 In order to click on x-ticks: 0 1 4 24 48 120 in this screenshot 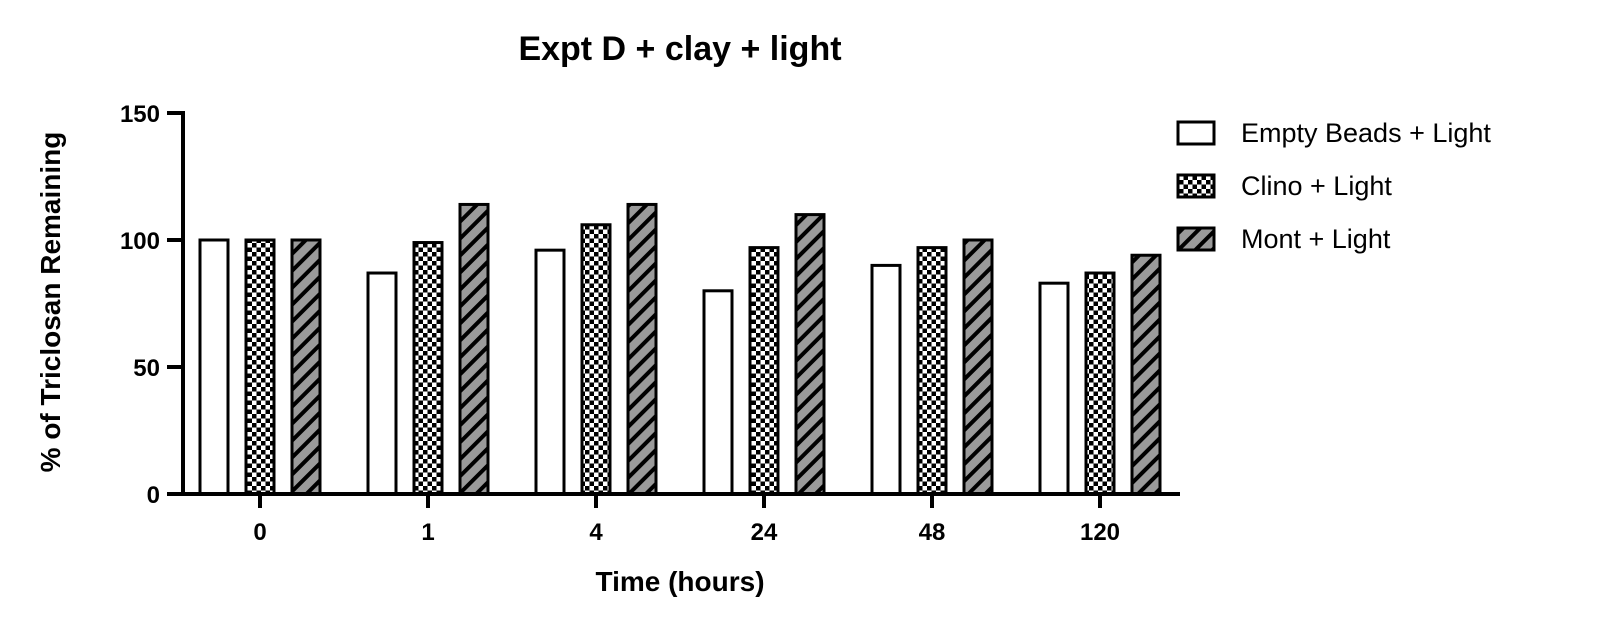, I will do `click(686, 520)`.